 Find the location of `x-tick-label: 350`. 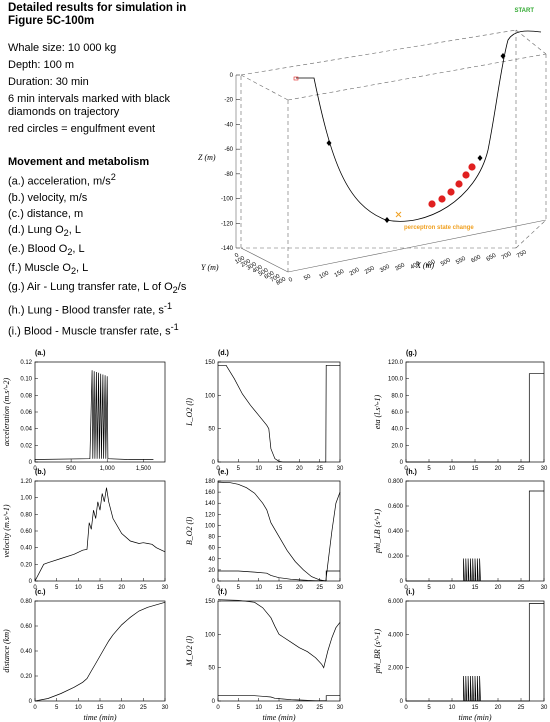

x-tick-label: 350 is located at coordinates (400, 267).